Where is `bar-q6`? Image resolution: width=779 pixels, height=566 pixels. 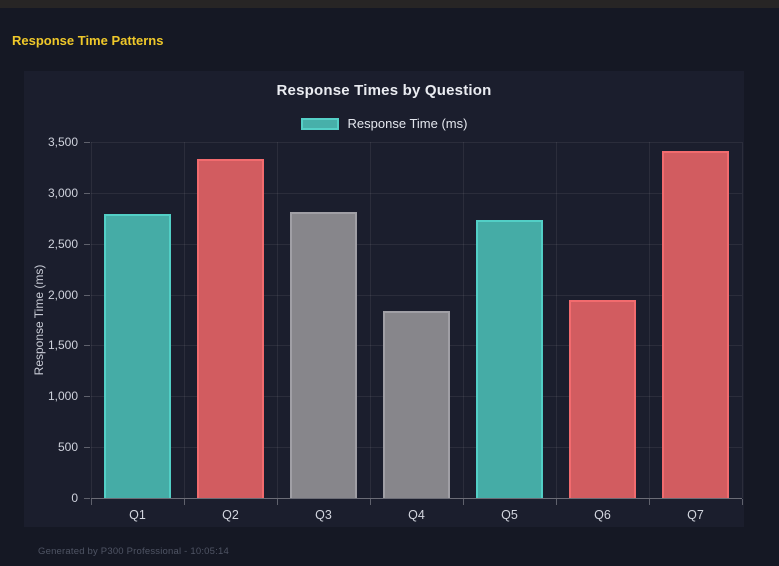 bar-q6 is located at coordinates (602, 399).